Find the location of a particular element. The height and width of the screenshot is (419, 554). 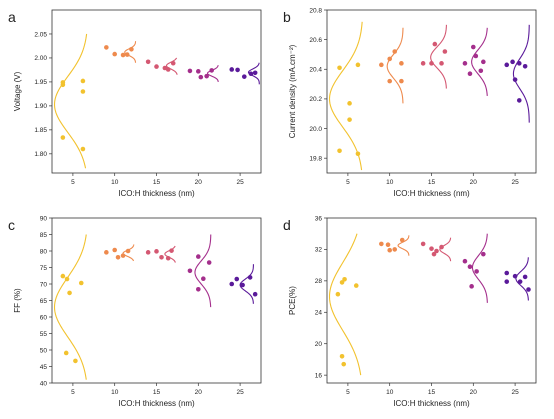

y-tick-label: 20.0 is located at coordinates (315, 129).